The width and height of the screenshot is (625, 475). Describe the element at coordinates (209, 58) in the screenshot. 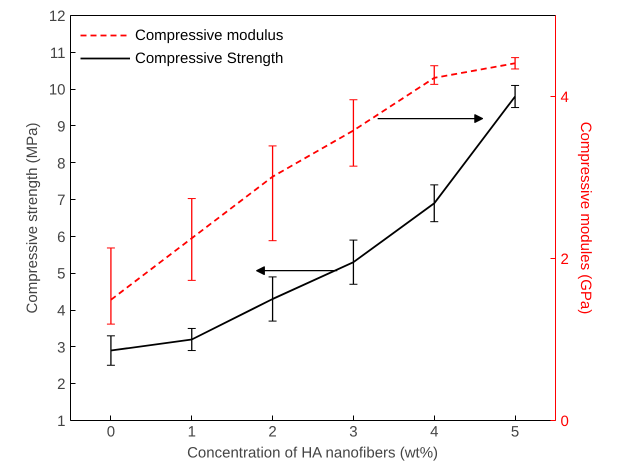

I see `legend-label: Compressive Strength` at that location.